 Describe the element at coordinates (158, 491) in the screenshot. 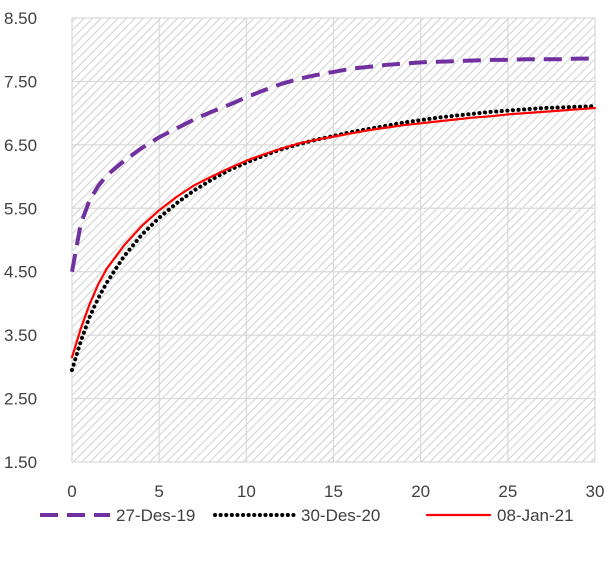

I see `x-tick-label: 5` at that location.